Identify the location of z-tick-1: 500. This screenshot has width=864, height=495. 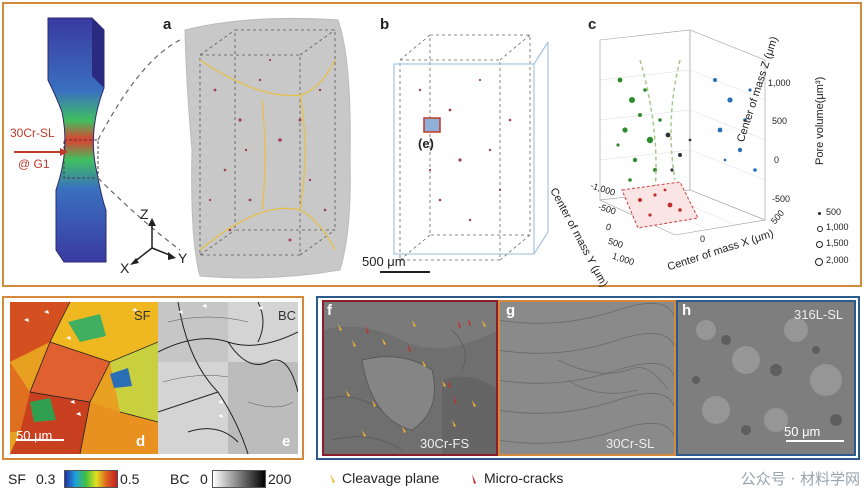
(780, 121).